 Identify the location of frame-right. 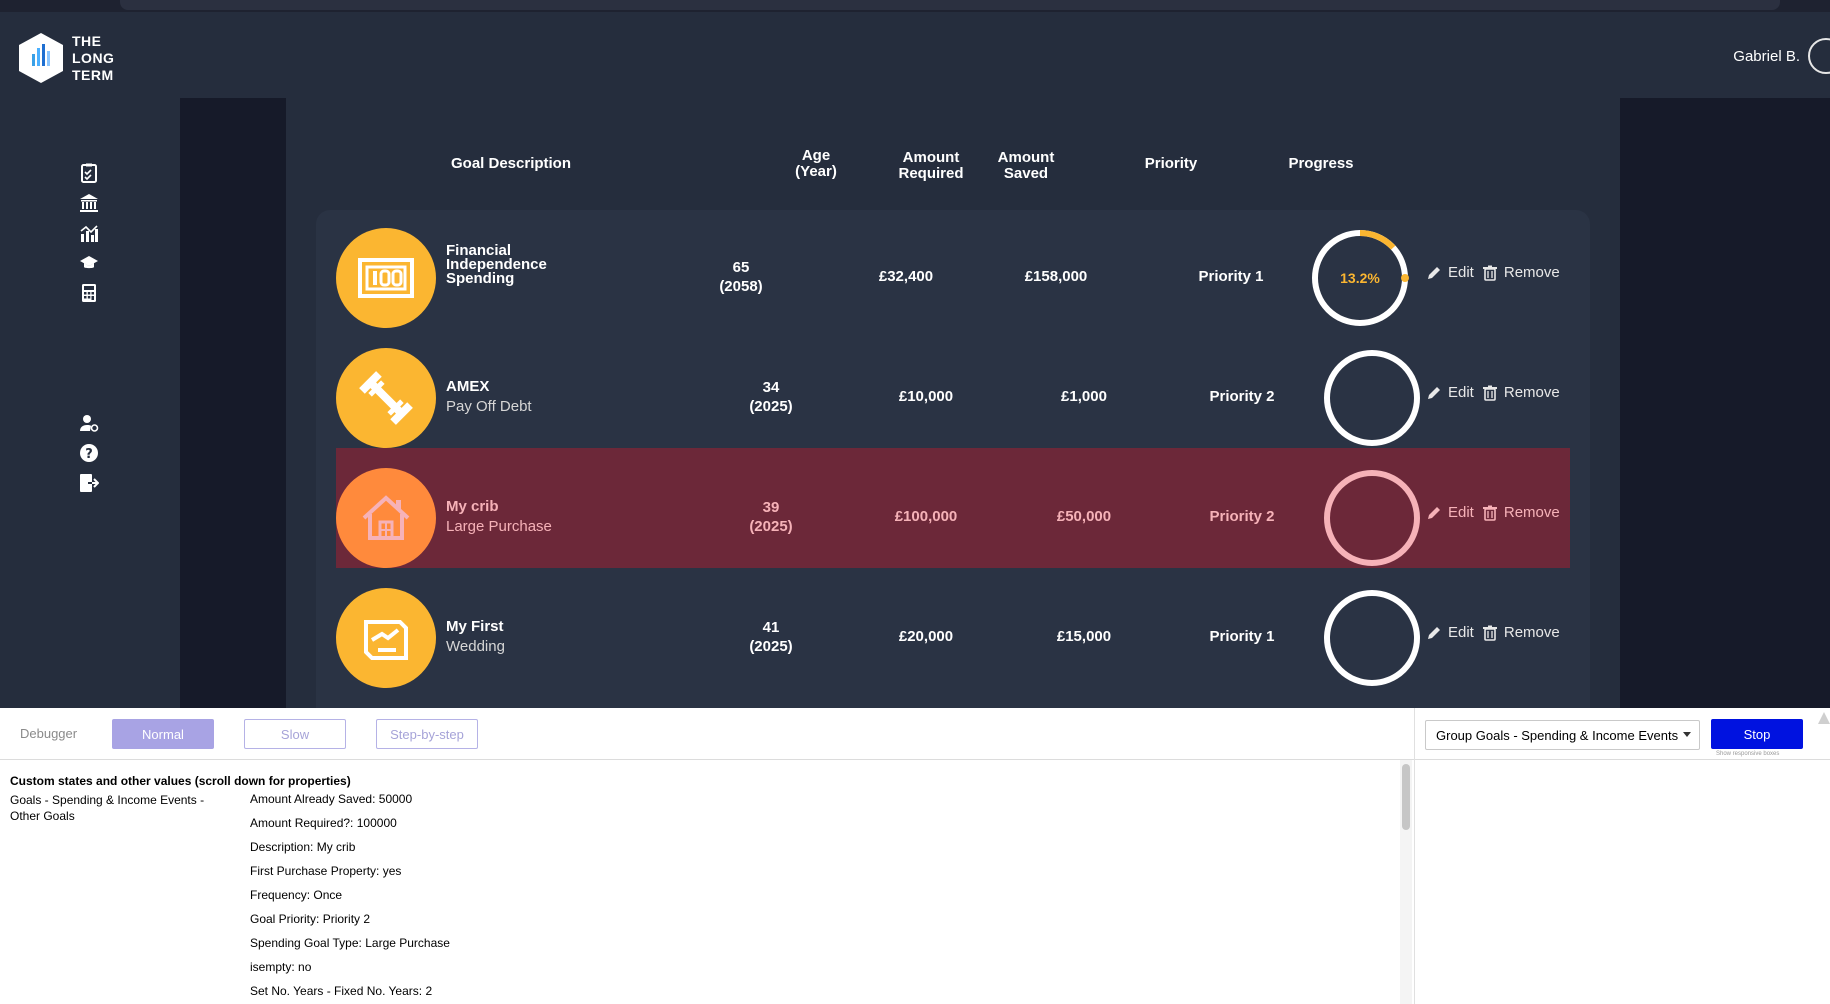
(1725, 403).